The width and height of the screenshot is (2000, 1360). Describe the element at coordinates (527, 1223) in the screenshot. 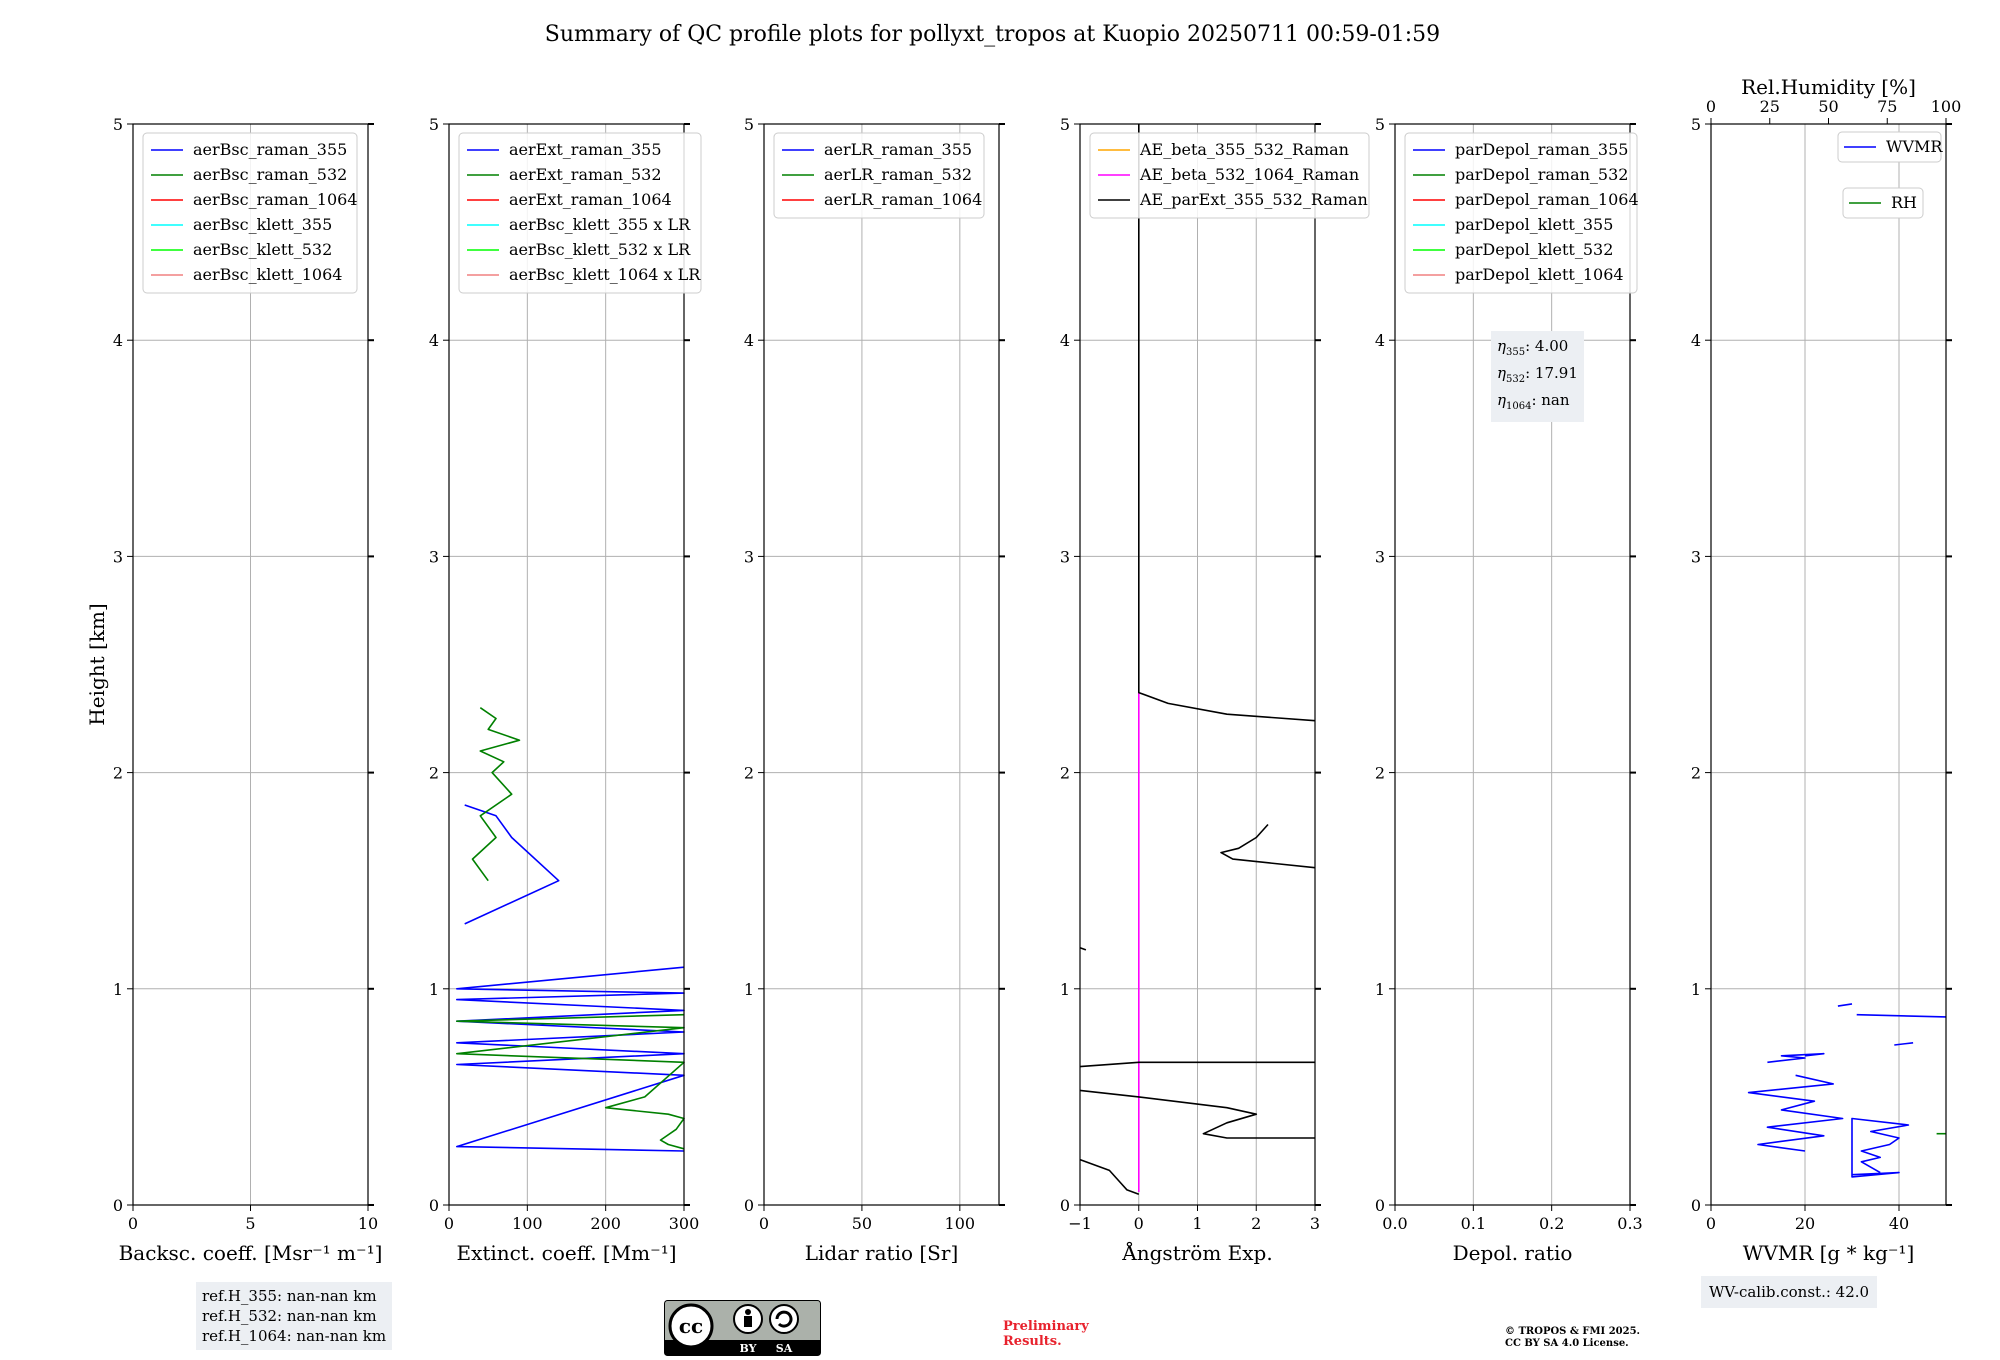

I see `x-tick-label: 100` at that location.